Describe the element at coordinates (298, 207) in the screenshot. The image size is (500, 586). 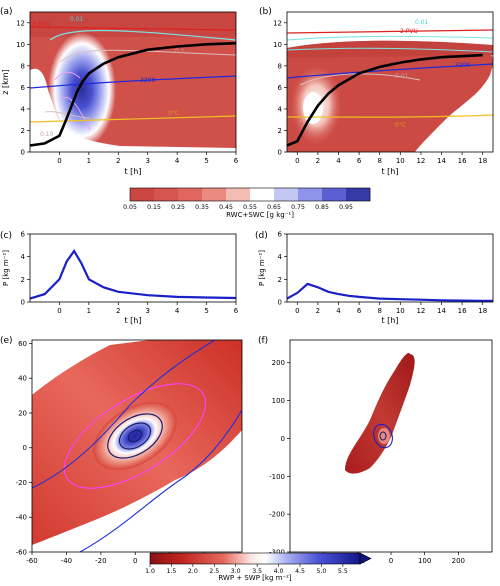
I see `colorbar-rwc-swc-tick-label: 0.75` at that location.